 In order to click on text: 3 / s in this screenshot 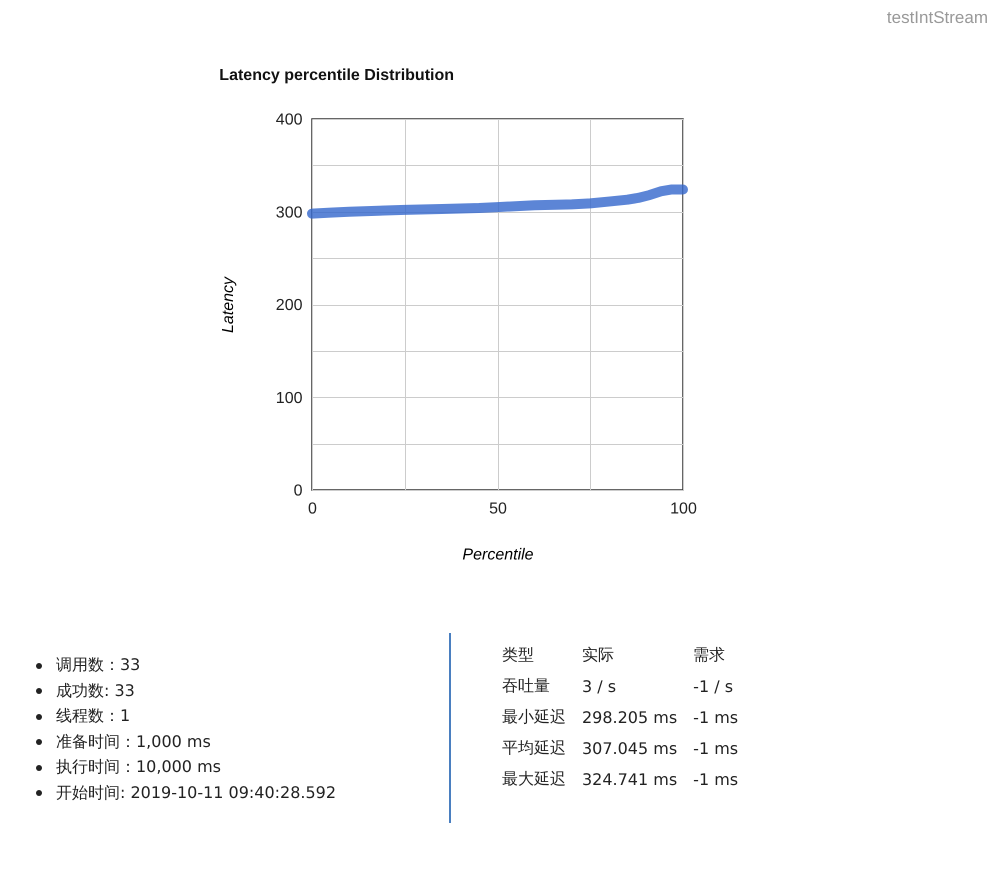, I will do `click(600, 687)`.